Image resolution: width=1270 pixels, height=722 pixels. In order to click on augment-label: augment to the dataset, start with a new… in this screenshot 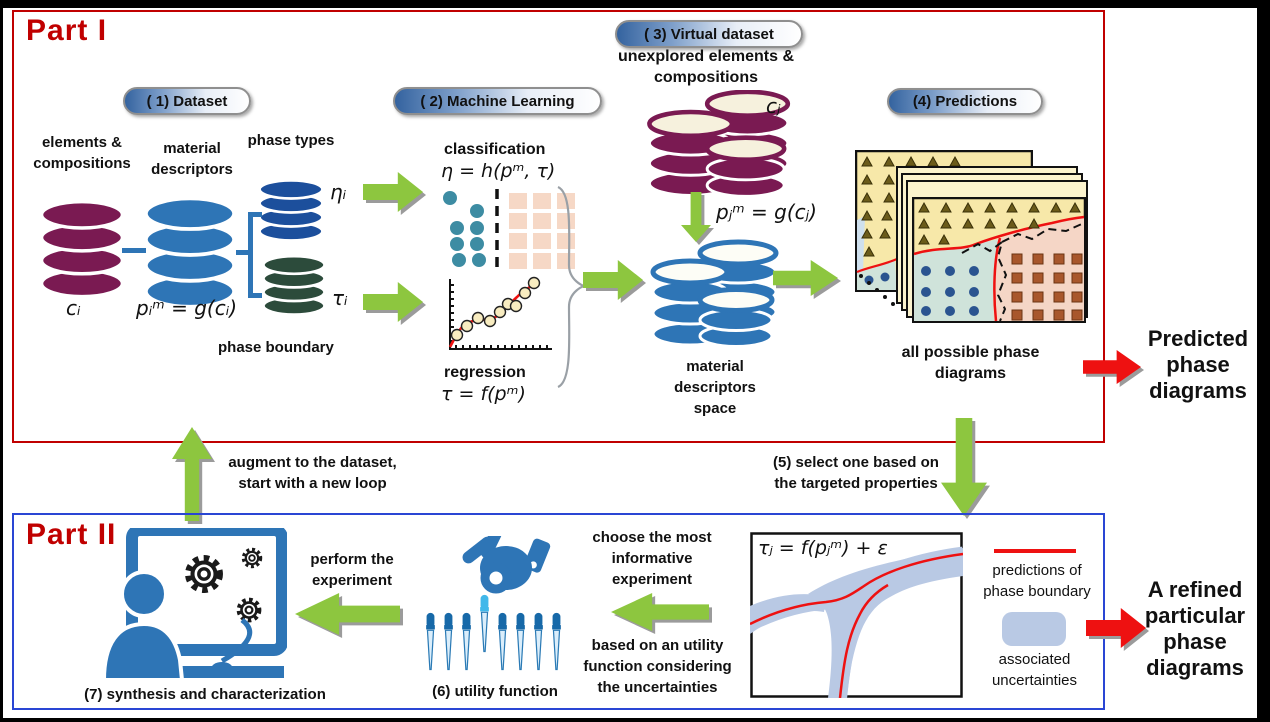, I will do `click(312, 473)`.